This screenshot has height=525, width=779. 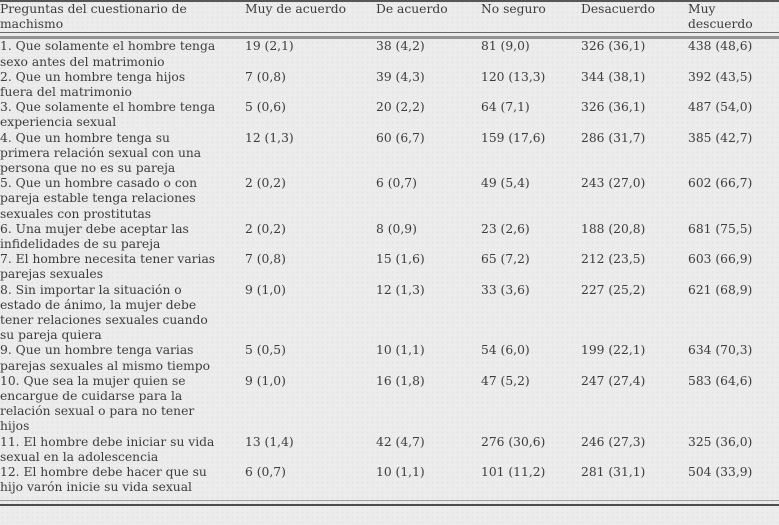 What do you see at coordinates (122, 18) in the screenshot?
I see `column-header-questions: Preguntas del cuestionario de machismo` at bounding box center [122, 18].